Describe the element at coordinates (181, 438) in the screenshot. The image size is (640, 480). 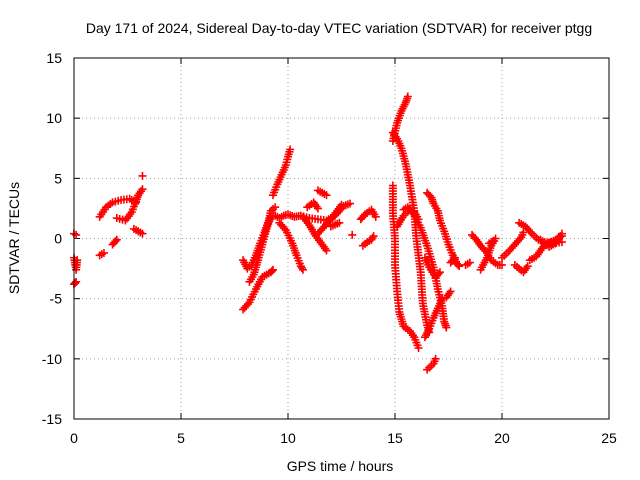
I see `x-tick-label: 5` at that location.